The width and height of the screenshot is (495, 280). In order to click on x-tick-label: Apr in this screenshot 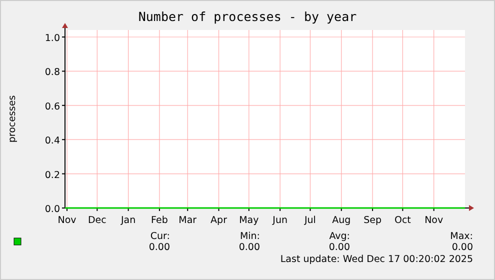, I will do `click(219, 220)`.